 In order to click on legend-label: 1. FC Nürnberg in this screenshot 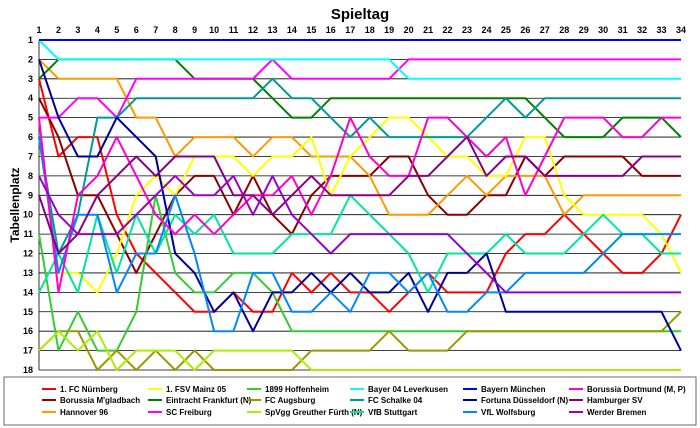, I will do `click(89, 389)`.